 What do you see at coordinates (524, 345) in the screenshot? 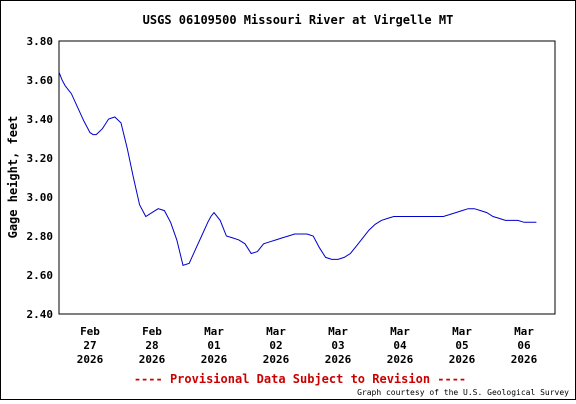
I see `x-tick-label: Mar 06 2026` at bounding box center [524, 345].